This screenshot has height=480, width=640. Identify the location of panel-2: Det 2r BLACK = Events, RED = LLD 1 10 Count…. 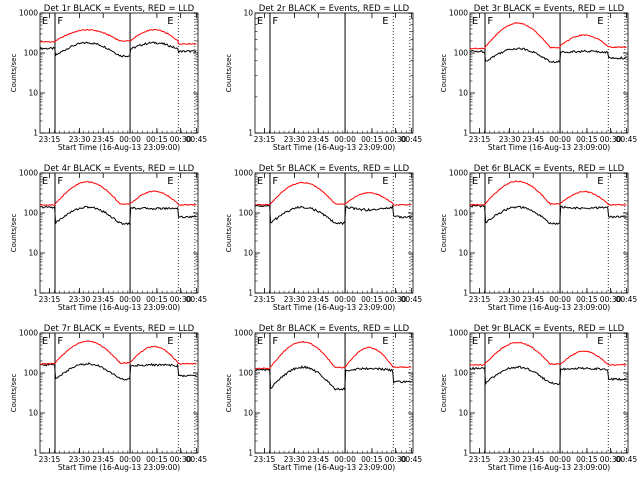
(323, 78).